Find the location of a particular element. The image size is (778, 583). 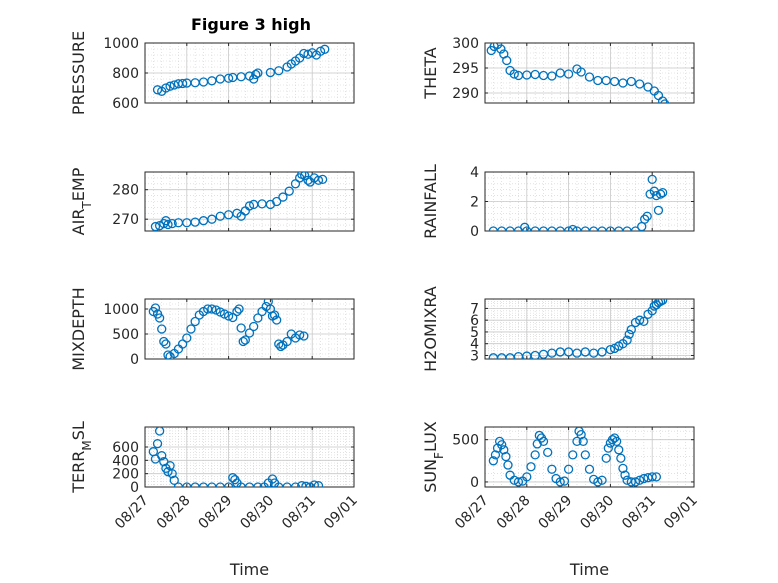

axes-background is located at coordinates (589, 457).